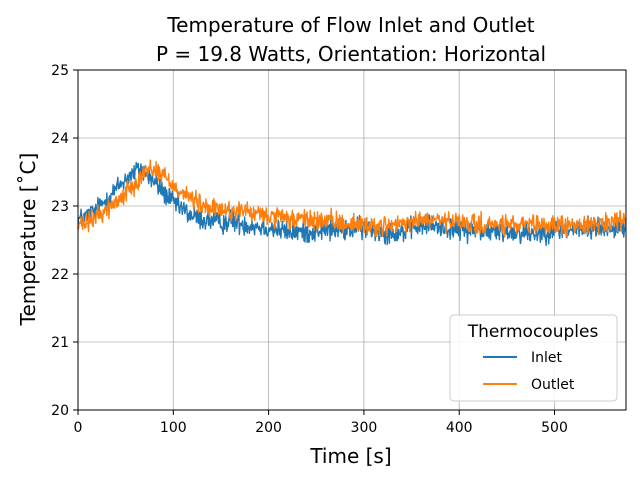 The image size is (640, 480). What do you see at coordinates (459, 428) in the screenshot?
I see `x-tick-label: 400` at bounding box center [459, 428].